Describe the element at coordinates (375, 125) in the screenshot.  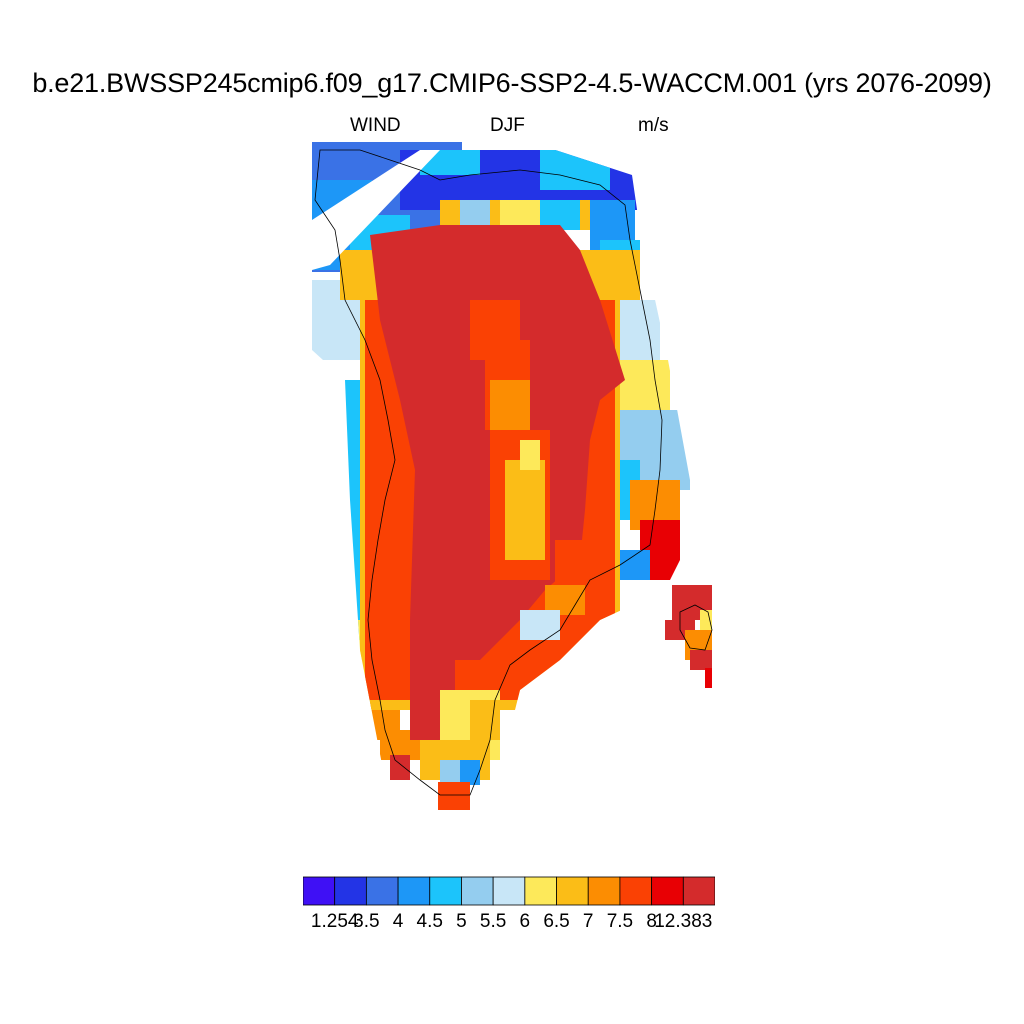
I see `variable-label: WIND` at that location.